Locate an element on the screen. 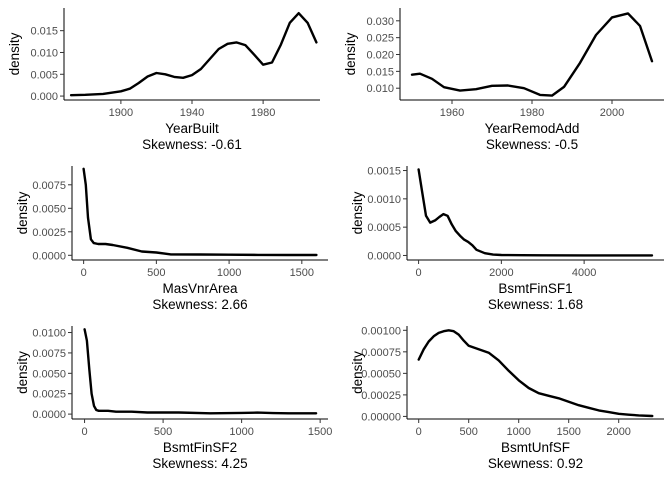  x-axis-title: MasVnrArea is located at coordinates (200, 288).